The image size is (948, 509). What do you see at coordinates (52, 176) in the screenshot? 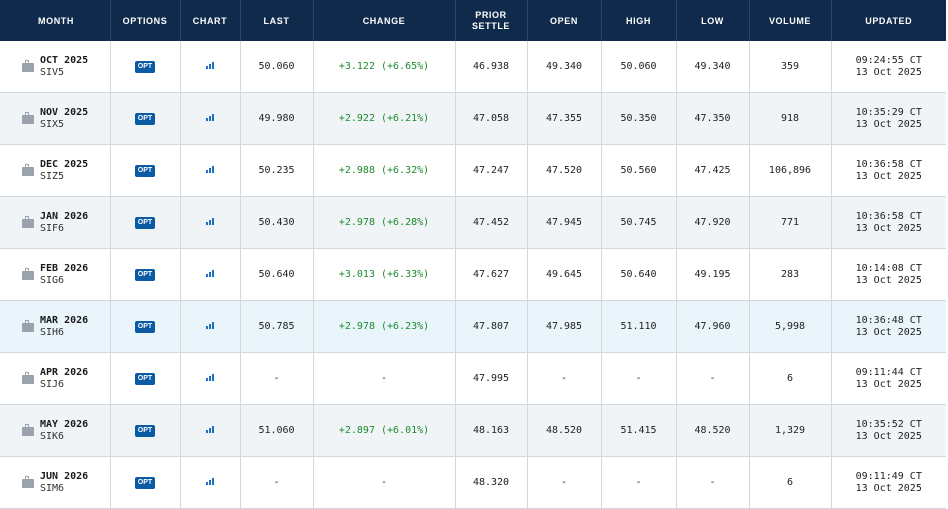
I see `contract-code: SIZ5` at bounding box center [52, 176].